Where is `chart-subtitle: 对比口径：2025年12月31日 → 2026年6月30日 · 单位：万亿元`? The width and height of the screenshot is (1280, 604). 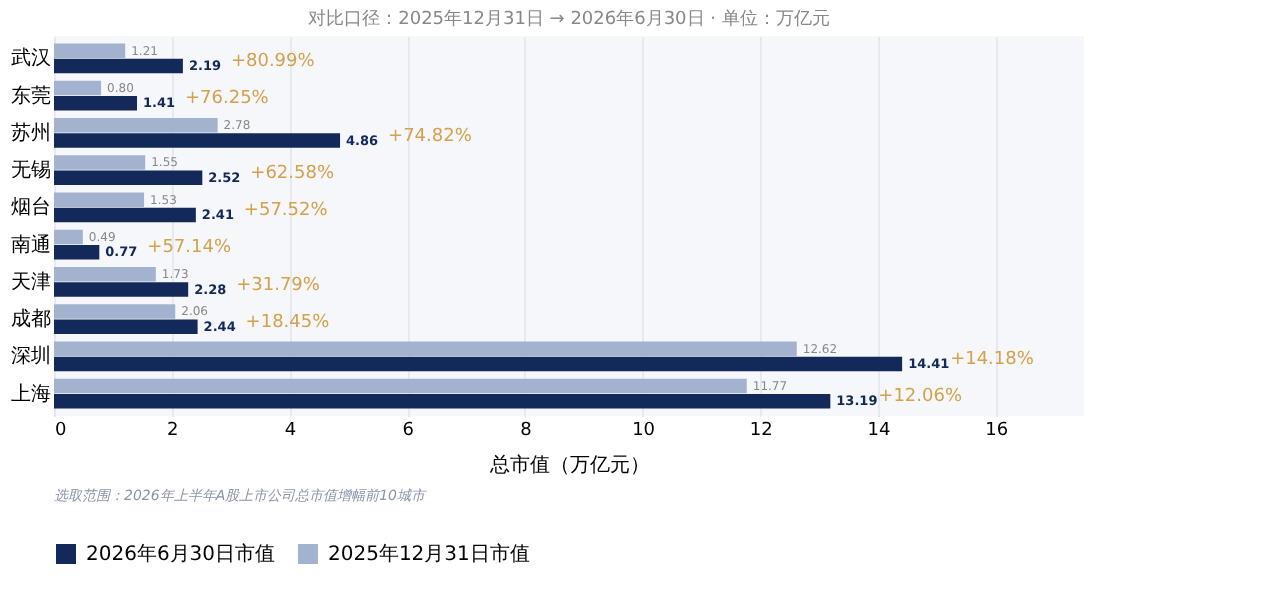 chart-subtitle: 对比口径：2025年12月31日 → 2026年6月30日 · 单位：万亿元 is located at coordinates (569, 19).